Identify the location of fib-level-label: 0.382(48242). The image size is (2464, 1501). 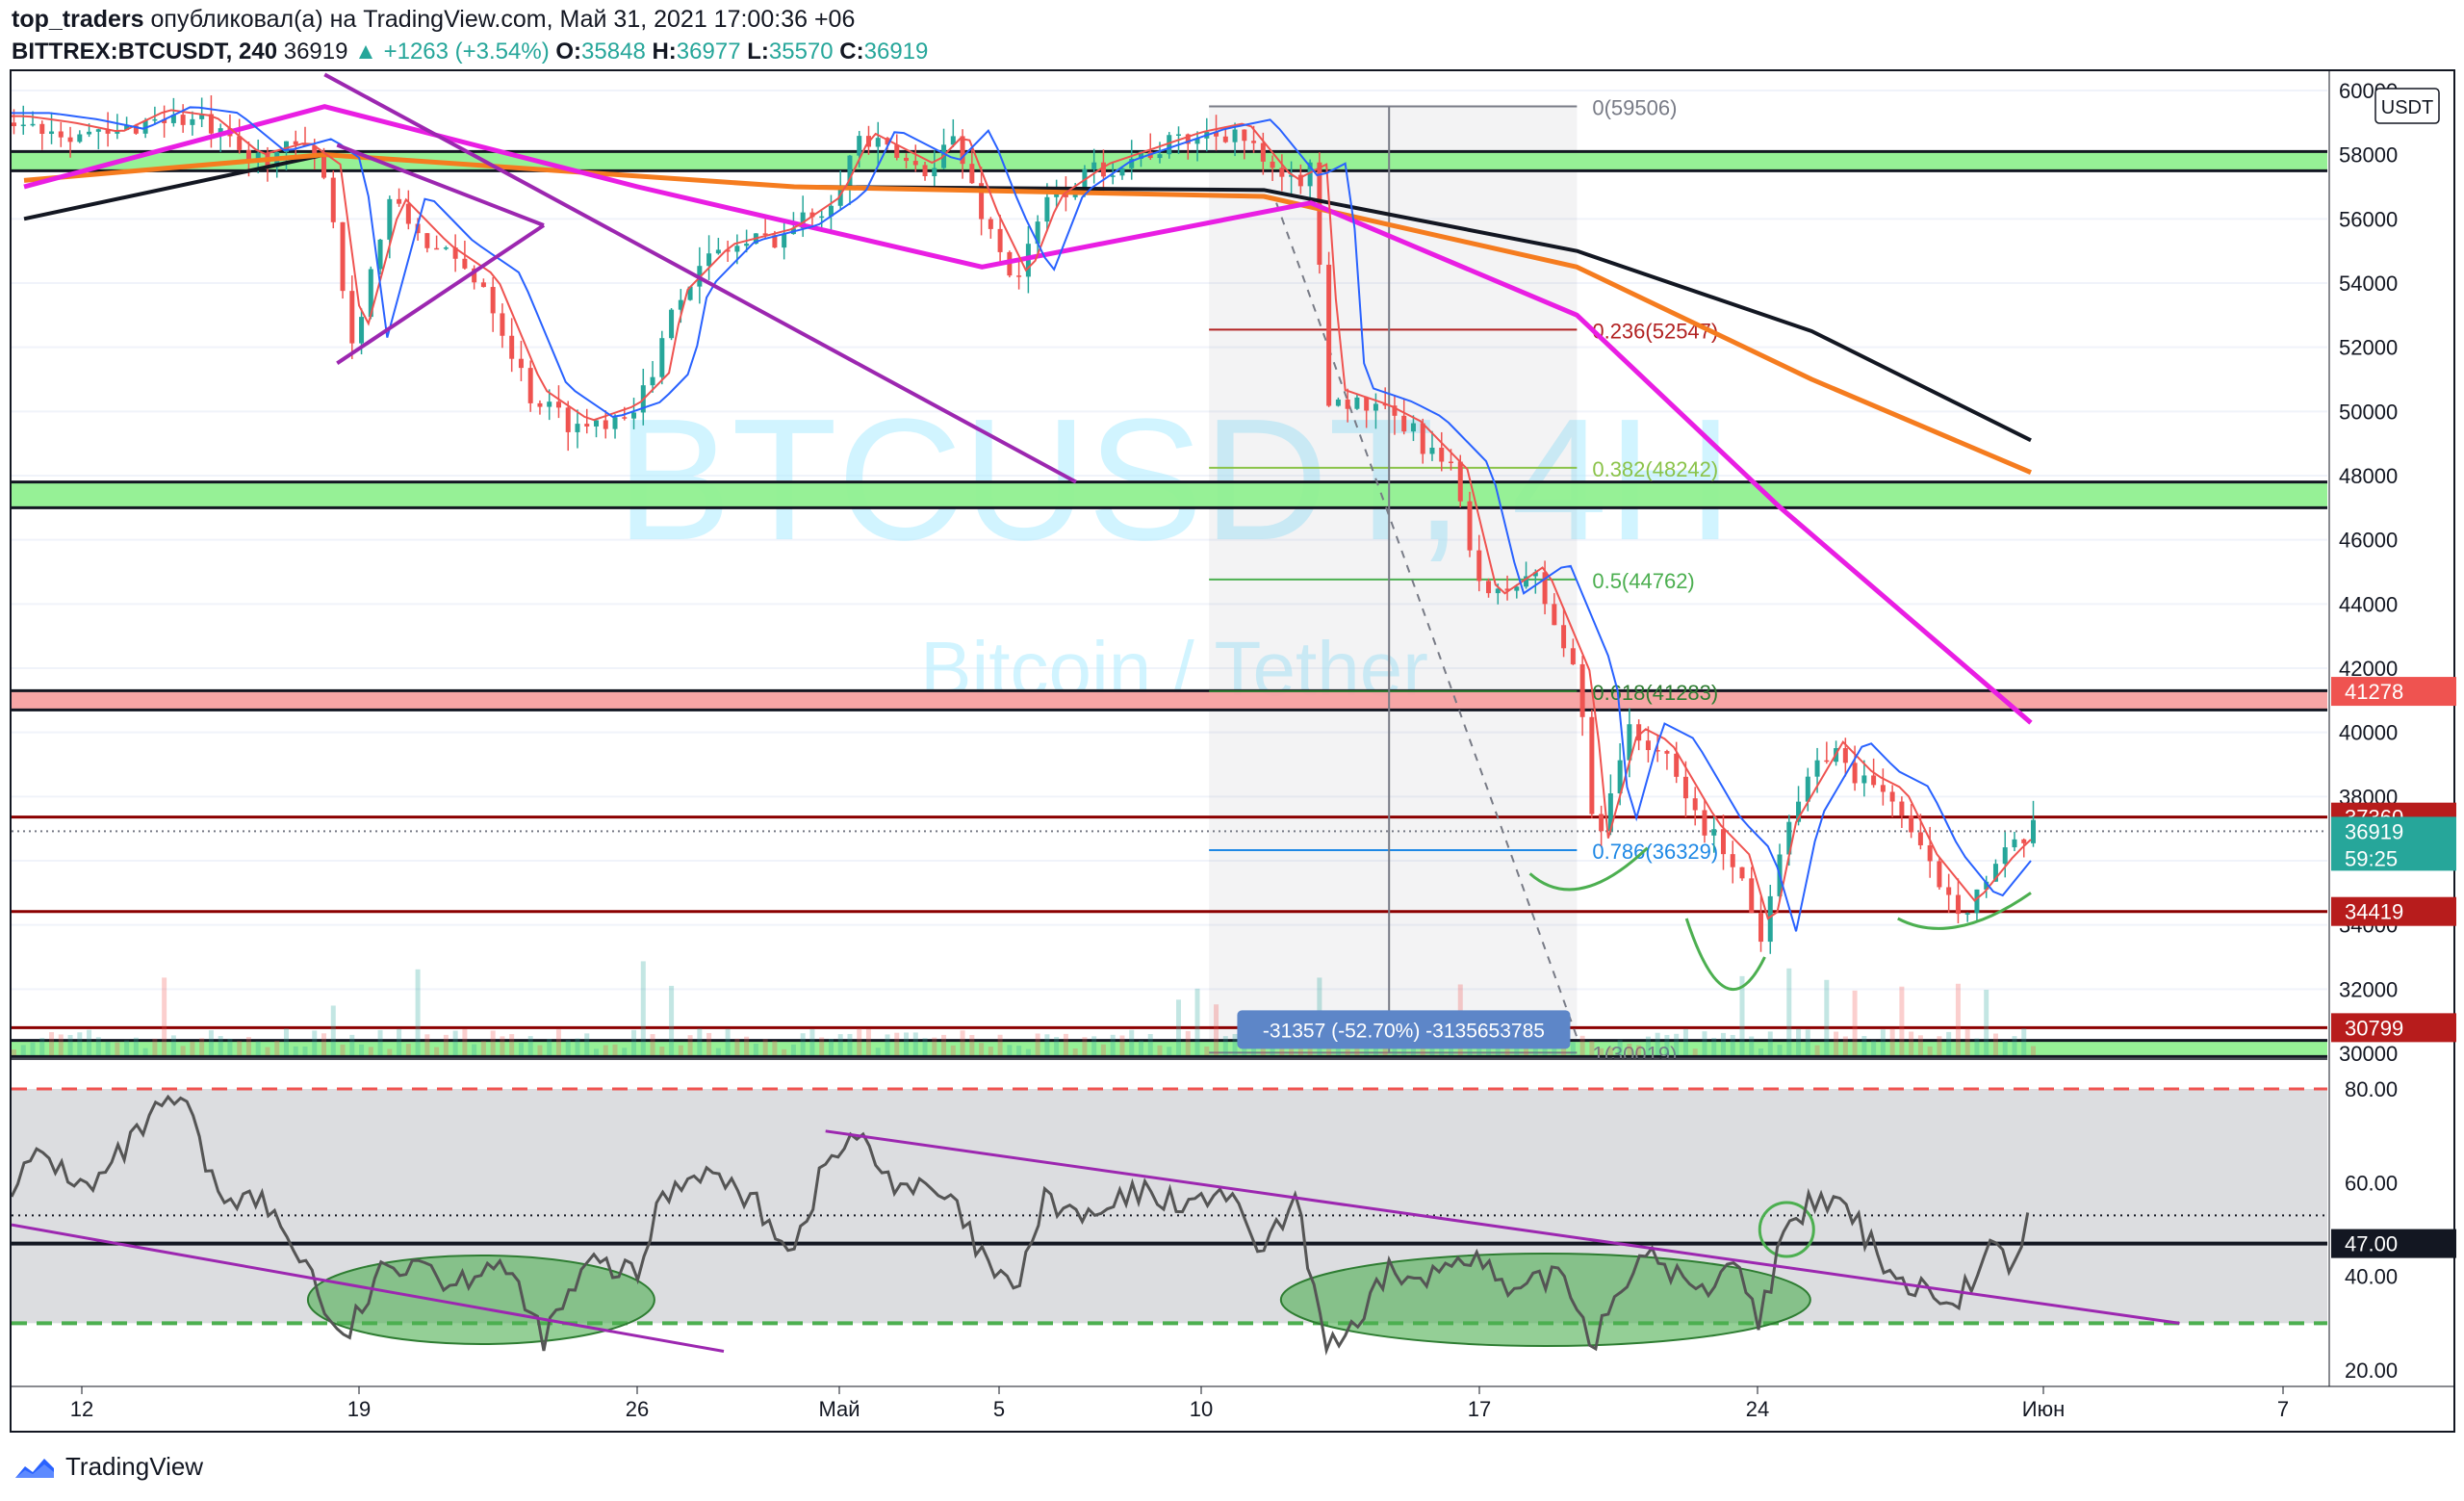
(1655, 469).